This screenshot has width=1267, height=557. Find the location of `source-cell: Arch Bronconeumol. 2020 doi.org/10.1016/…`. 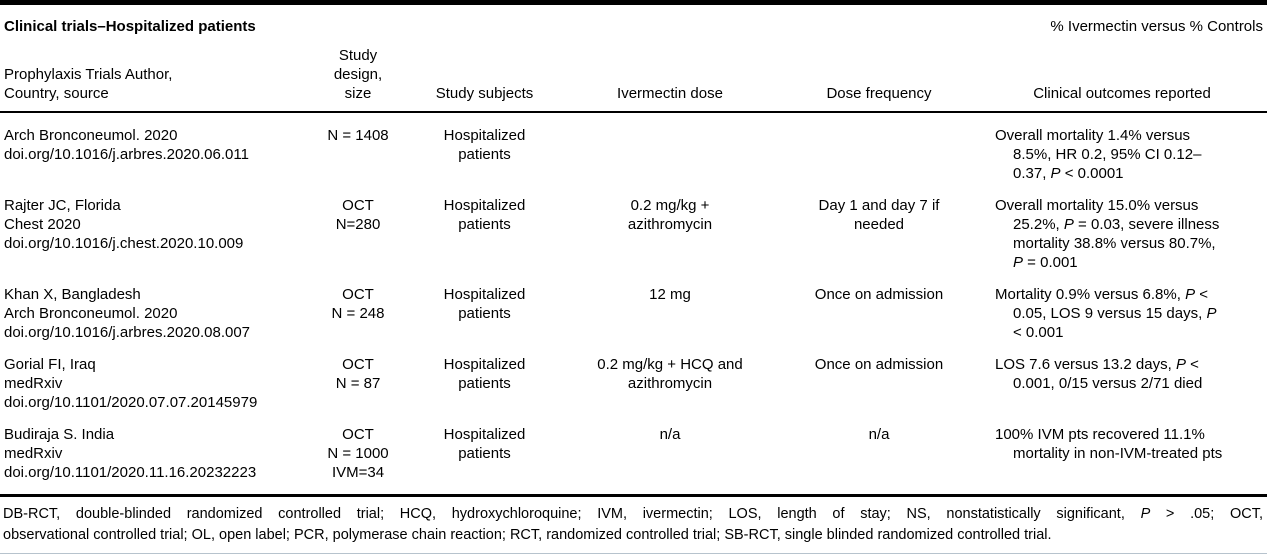

source-cell: Arch Bronconeumol. 2020 doi.org/10.1016/… is located at coordinates (126, 145).